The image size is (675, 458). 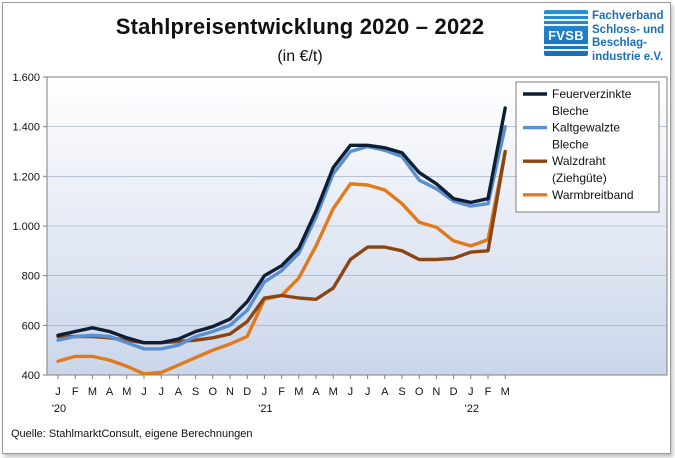 I want to click on y-tick-label: 600, so click(x=31, y=326).